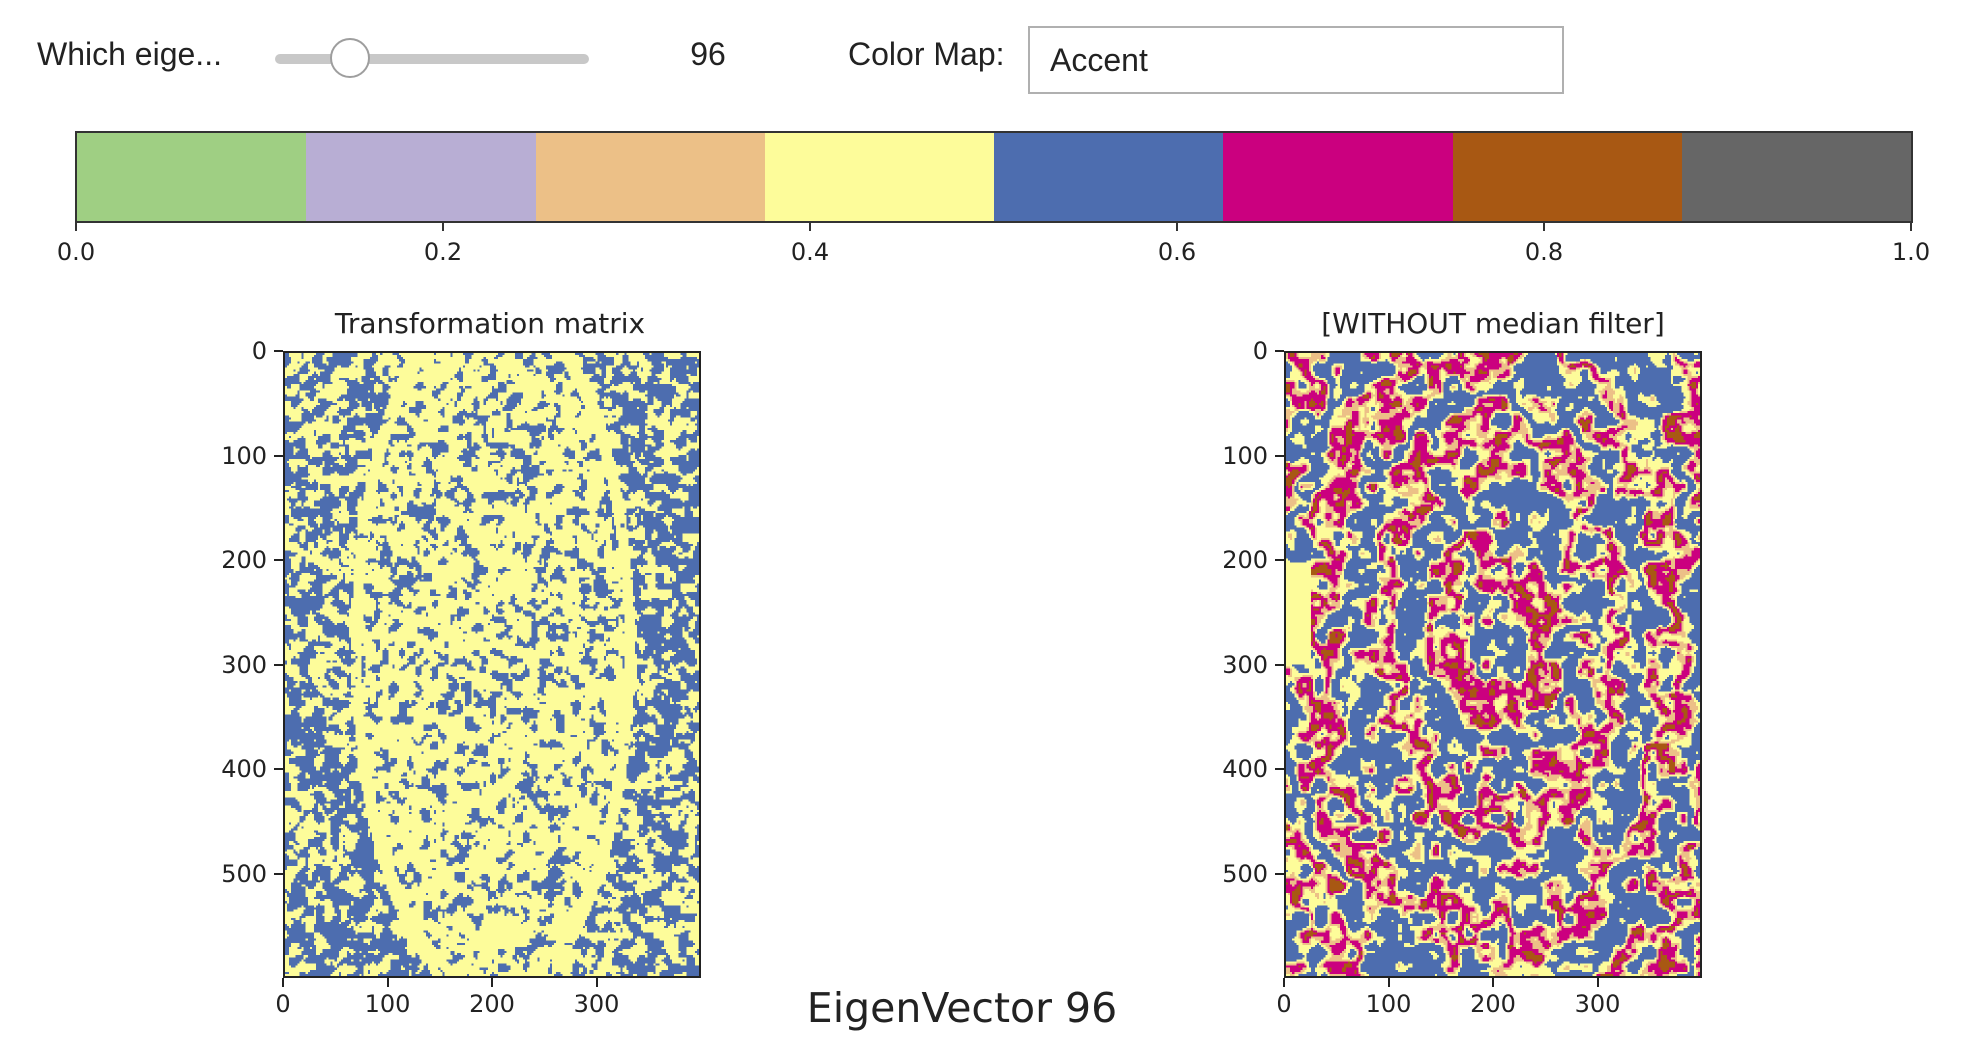  What do you see at coordinates (432, 58) in the screenshot?
I see `eigen-slider` at bounding box center [432, 58].